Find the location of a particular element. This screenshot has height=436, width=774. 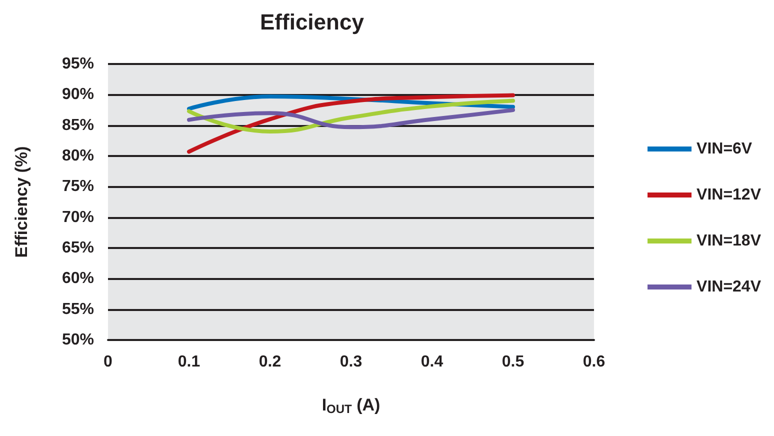

y-tick-label: 55% is located at coordinates (78, 309).